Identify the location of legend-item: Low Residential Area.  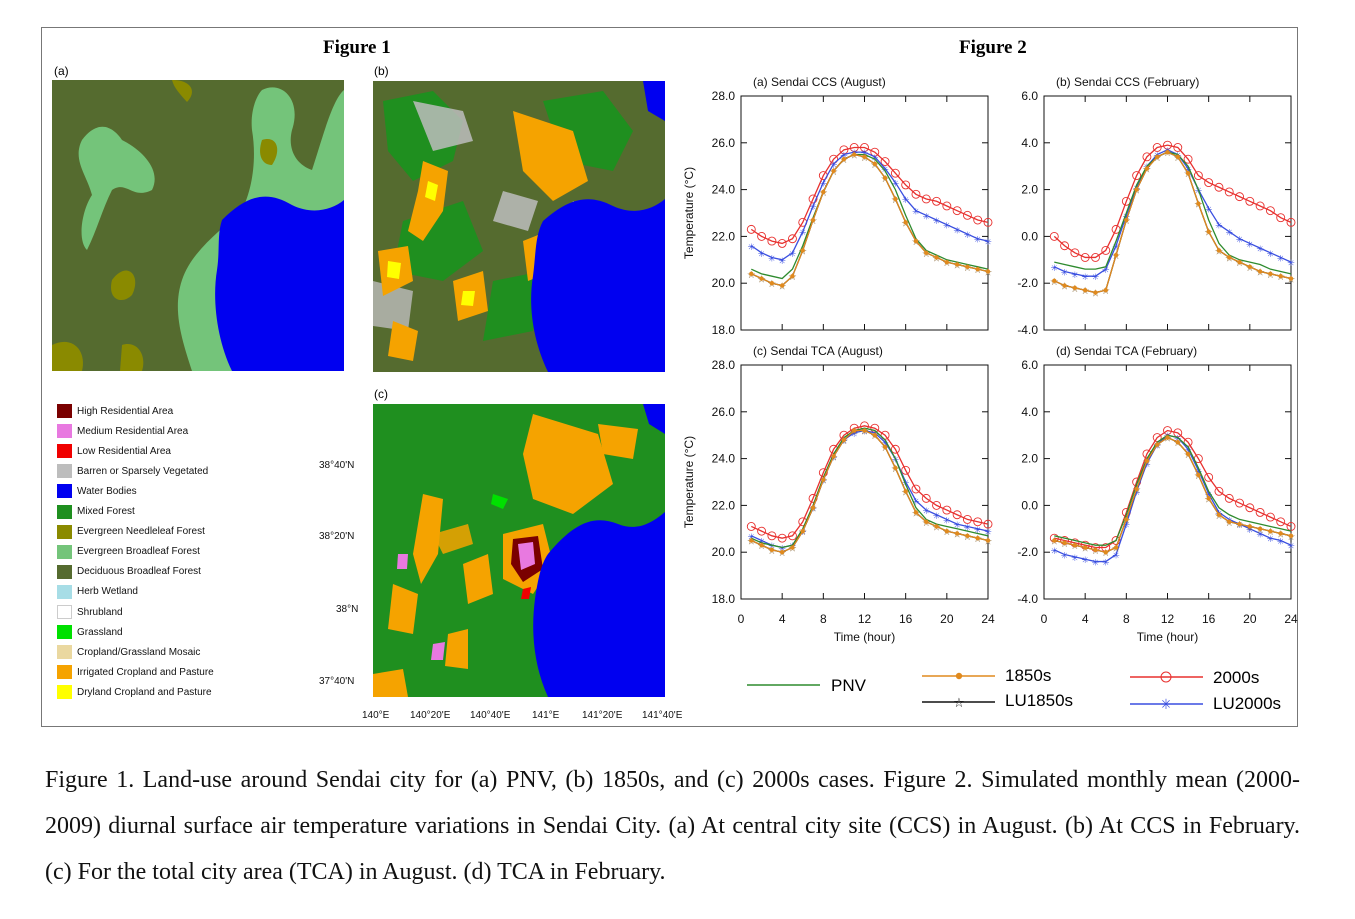
(114, 451).